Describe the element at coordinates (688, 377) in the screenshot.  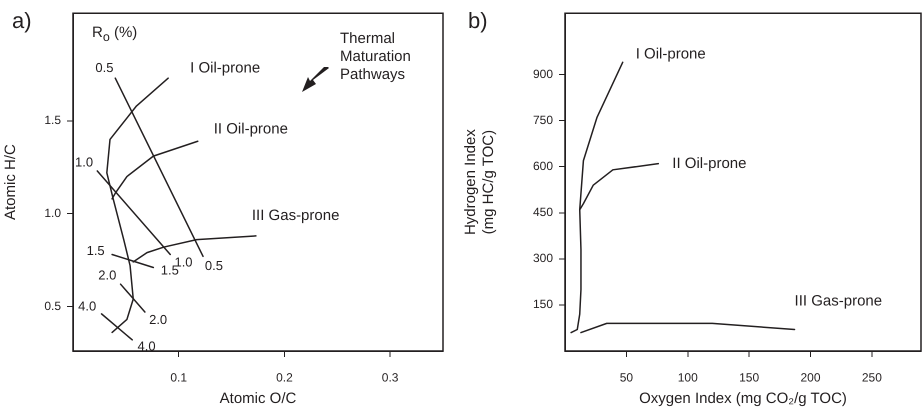
I see `x-tick-label: 100` at that location.